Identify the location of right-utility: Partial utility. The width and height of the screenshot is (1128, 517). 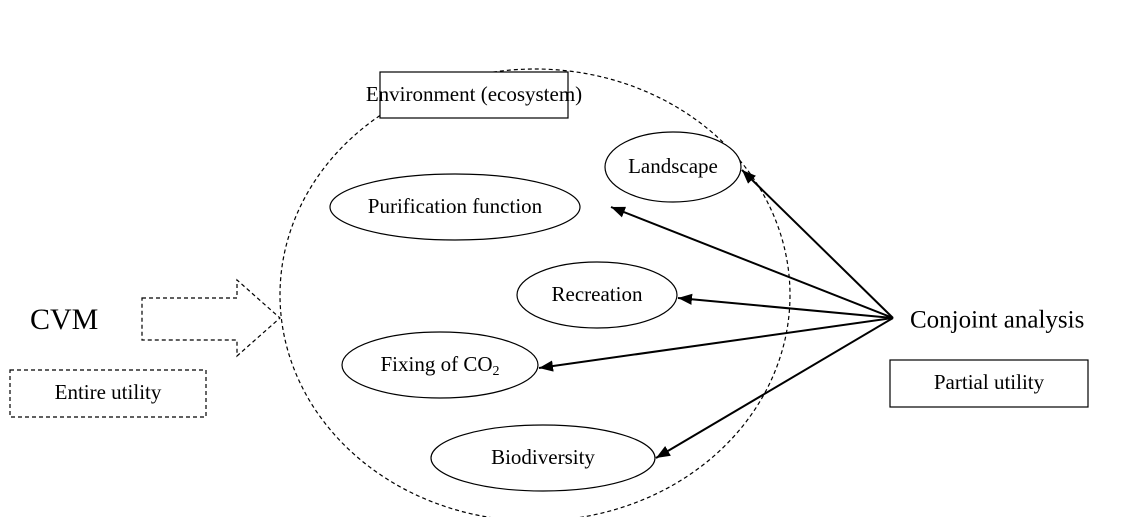
(989, 382).